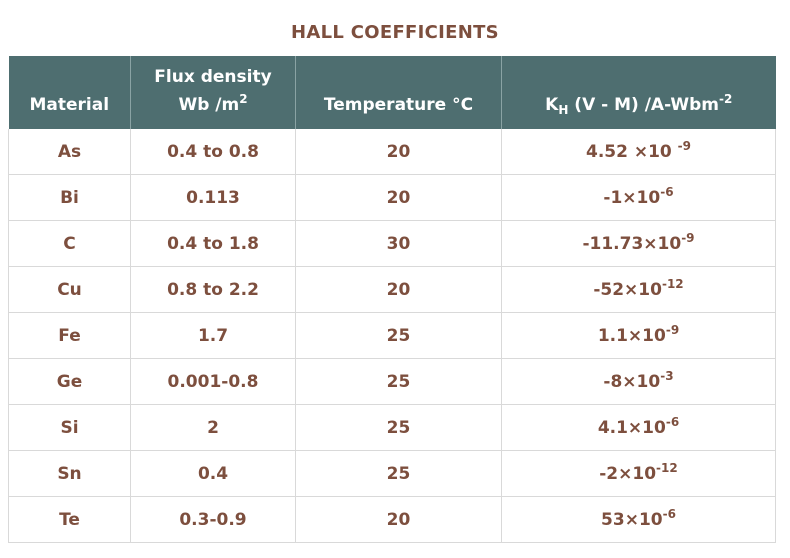  I want to click on table-row: Te 0.3-0.9 20 53×10-6, so click(392, 519).